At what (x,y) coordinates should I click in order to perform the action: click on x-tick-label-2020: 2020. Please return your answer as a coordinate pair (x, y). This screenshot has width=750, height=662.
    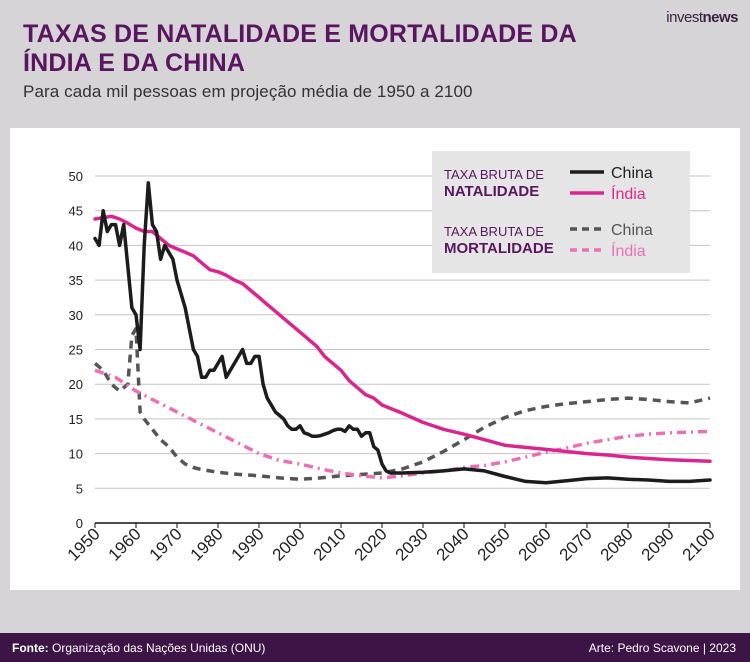
    Looking at the image, I should click on (371, 544).